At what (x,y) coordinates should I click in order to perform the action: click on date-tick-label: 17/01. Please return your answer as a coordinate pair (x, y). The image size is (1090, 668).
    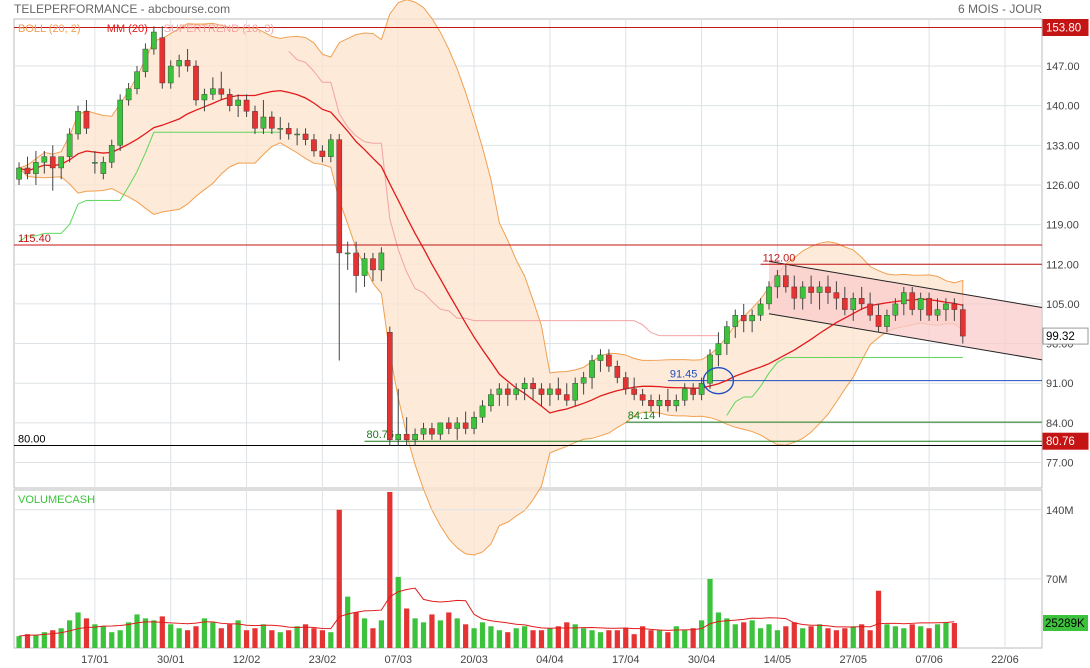
    Looking at the image, I should click on (95, 660).